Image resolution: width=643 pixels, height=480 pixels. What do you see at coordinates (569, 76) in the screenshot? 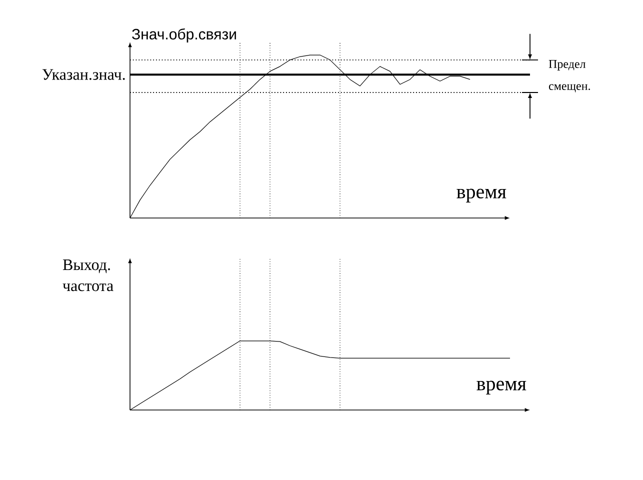
I see `text: Предел смещен.` at bounding box center [569, 76].